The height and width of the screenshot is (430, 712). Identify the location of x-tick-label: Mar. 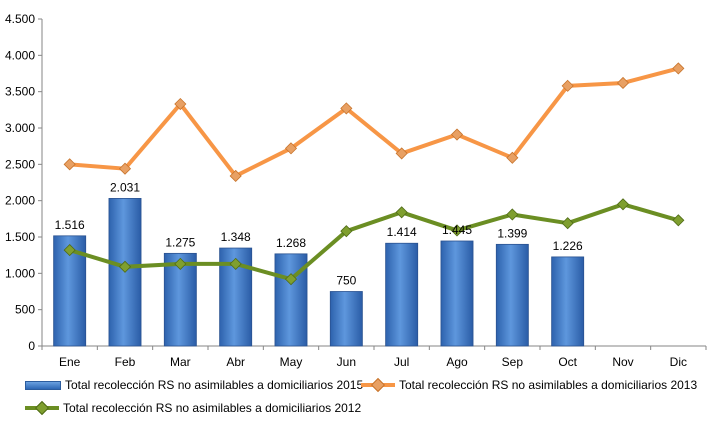
(180, 362).